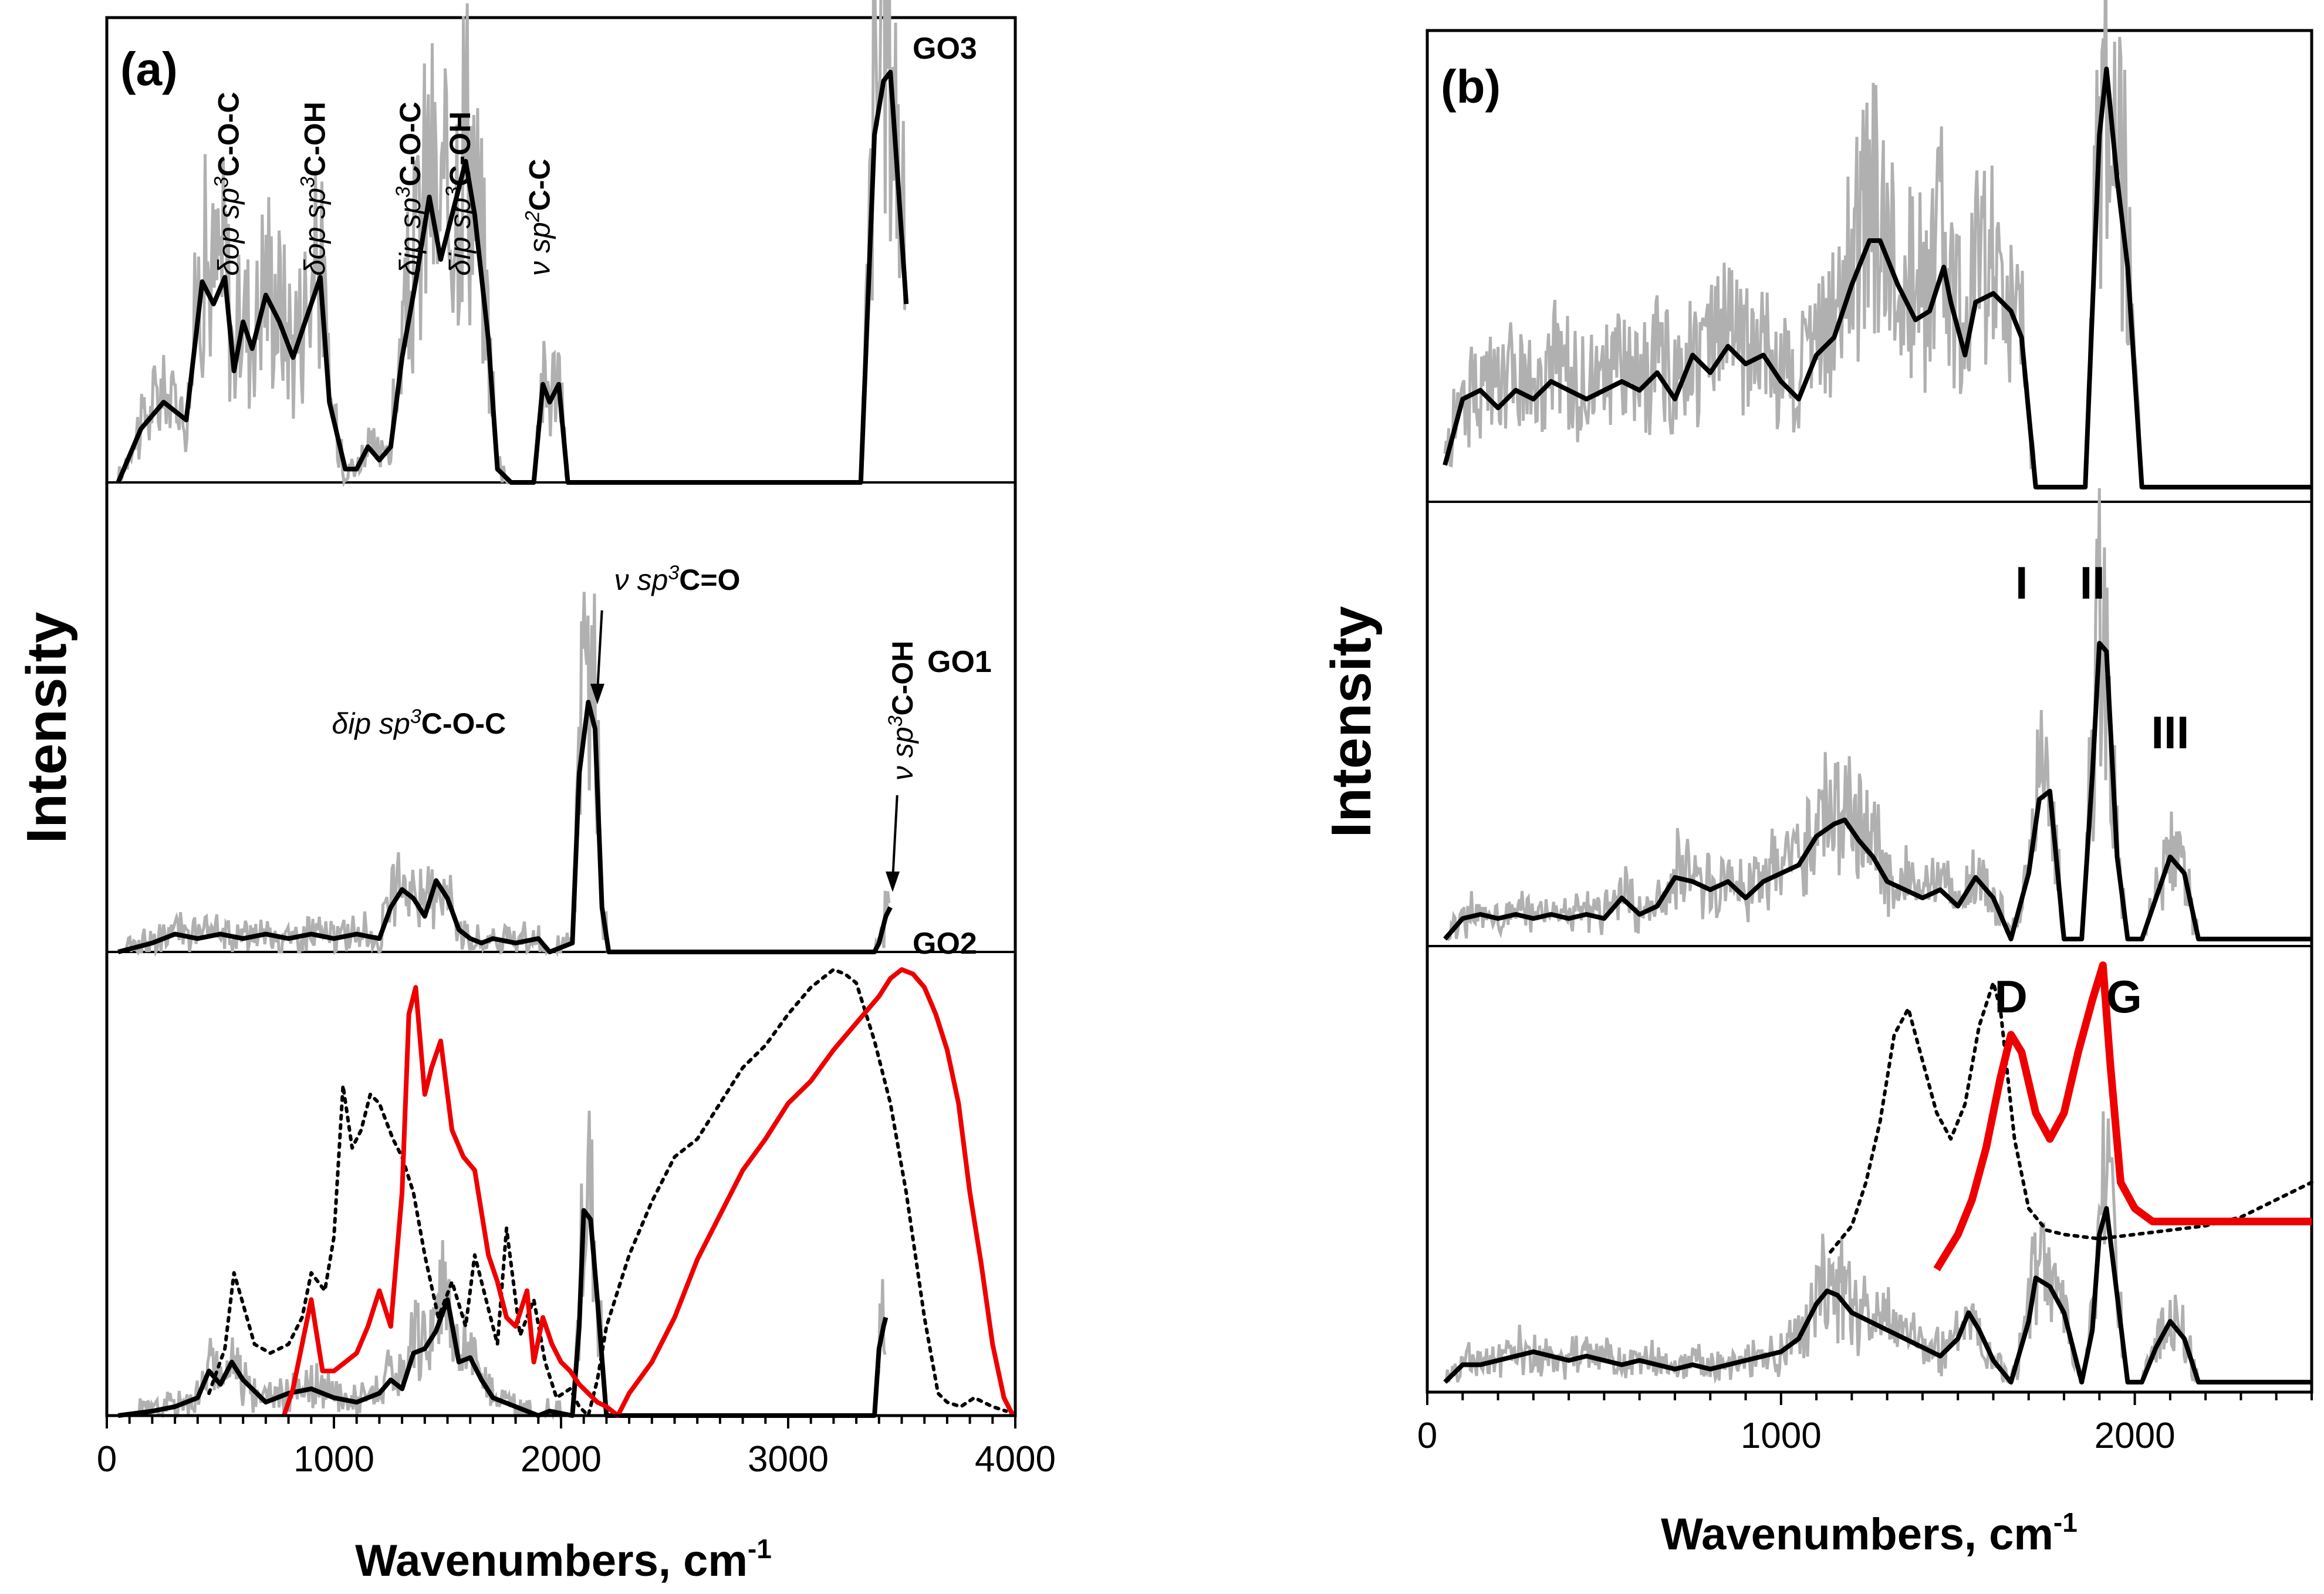 The image size is (2324, 1594). Describe the element at coordinates (539, 217) in the screenshot. I see `band-annotation-4: ν sp2C-C` at that location.